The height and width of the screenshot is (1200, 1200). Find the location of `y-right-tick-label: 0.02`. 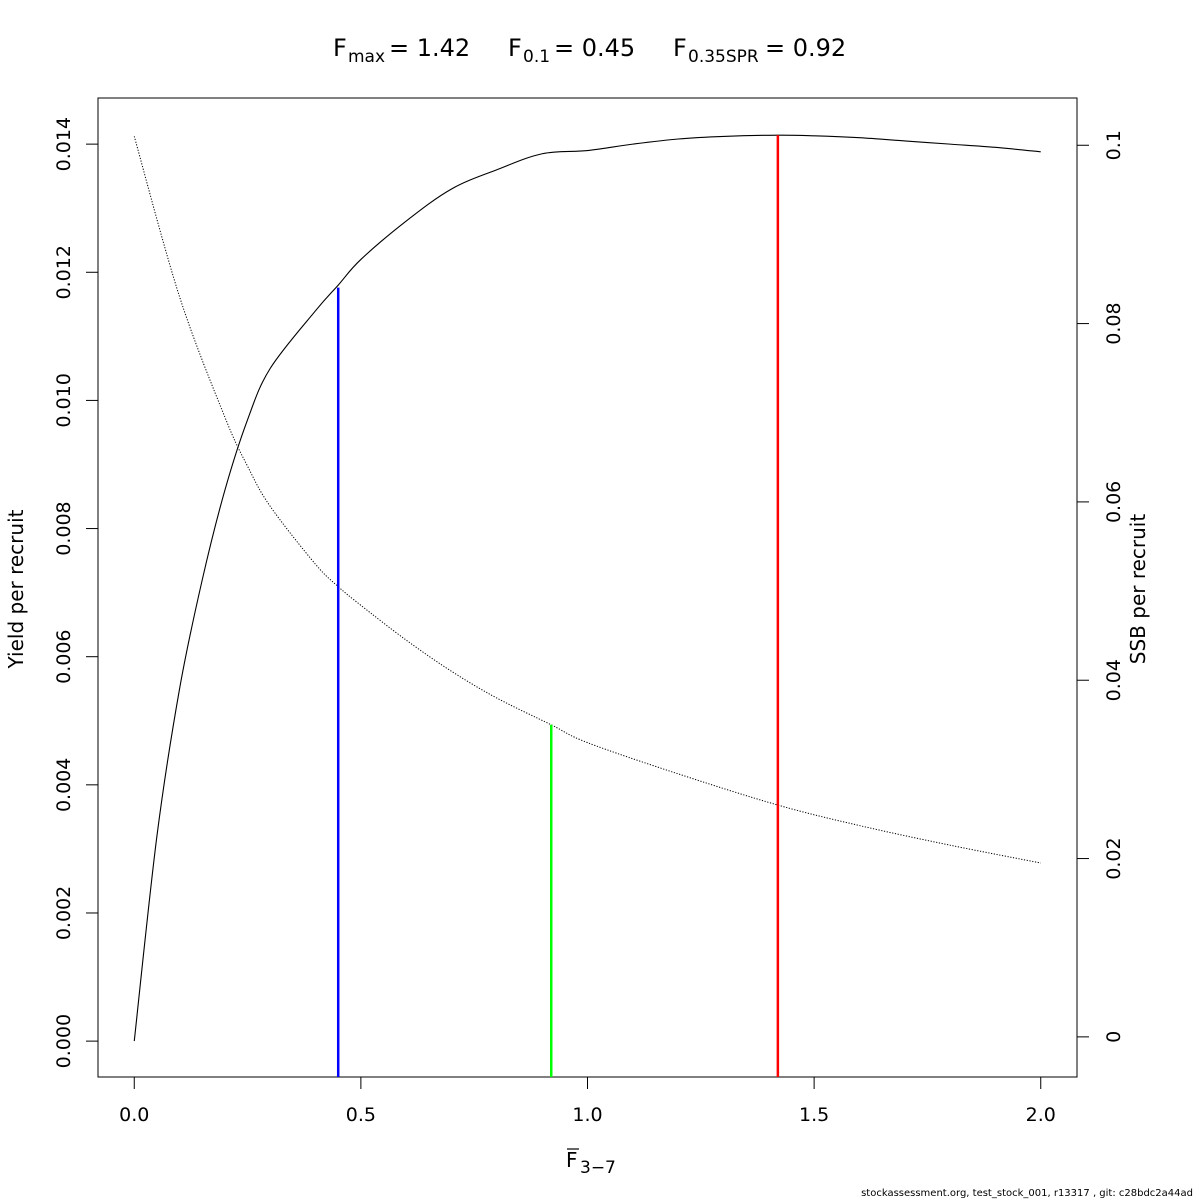

y-right-tick-label: 0.02 is located at coordinates (1114, 858).